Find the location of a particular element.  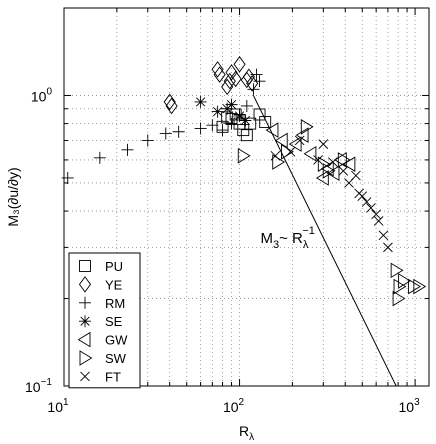

legend-entries: PU YE RM SE GW SW FT is located at coordinates (102, 321).